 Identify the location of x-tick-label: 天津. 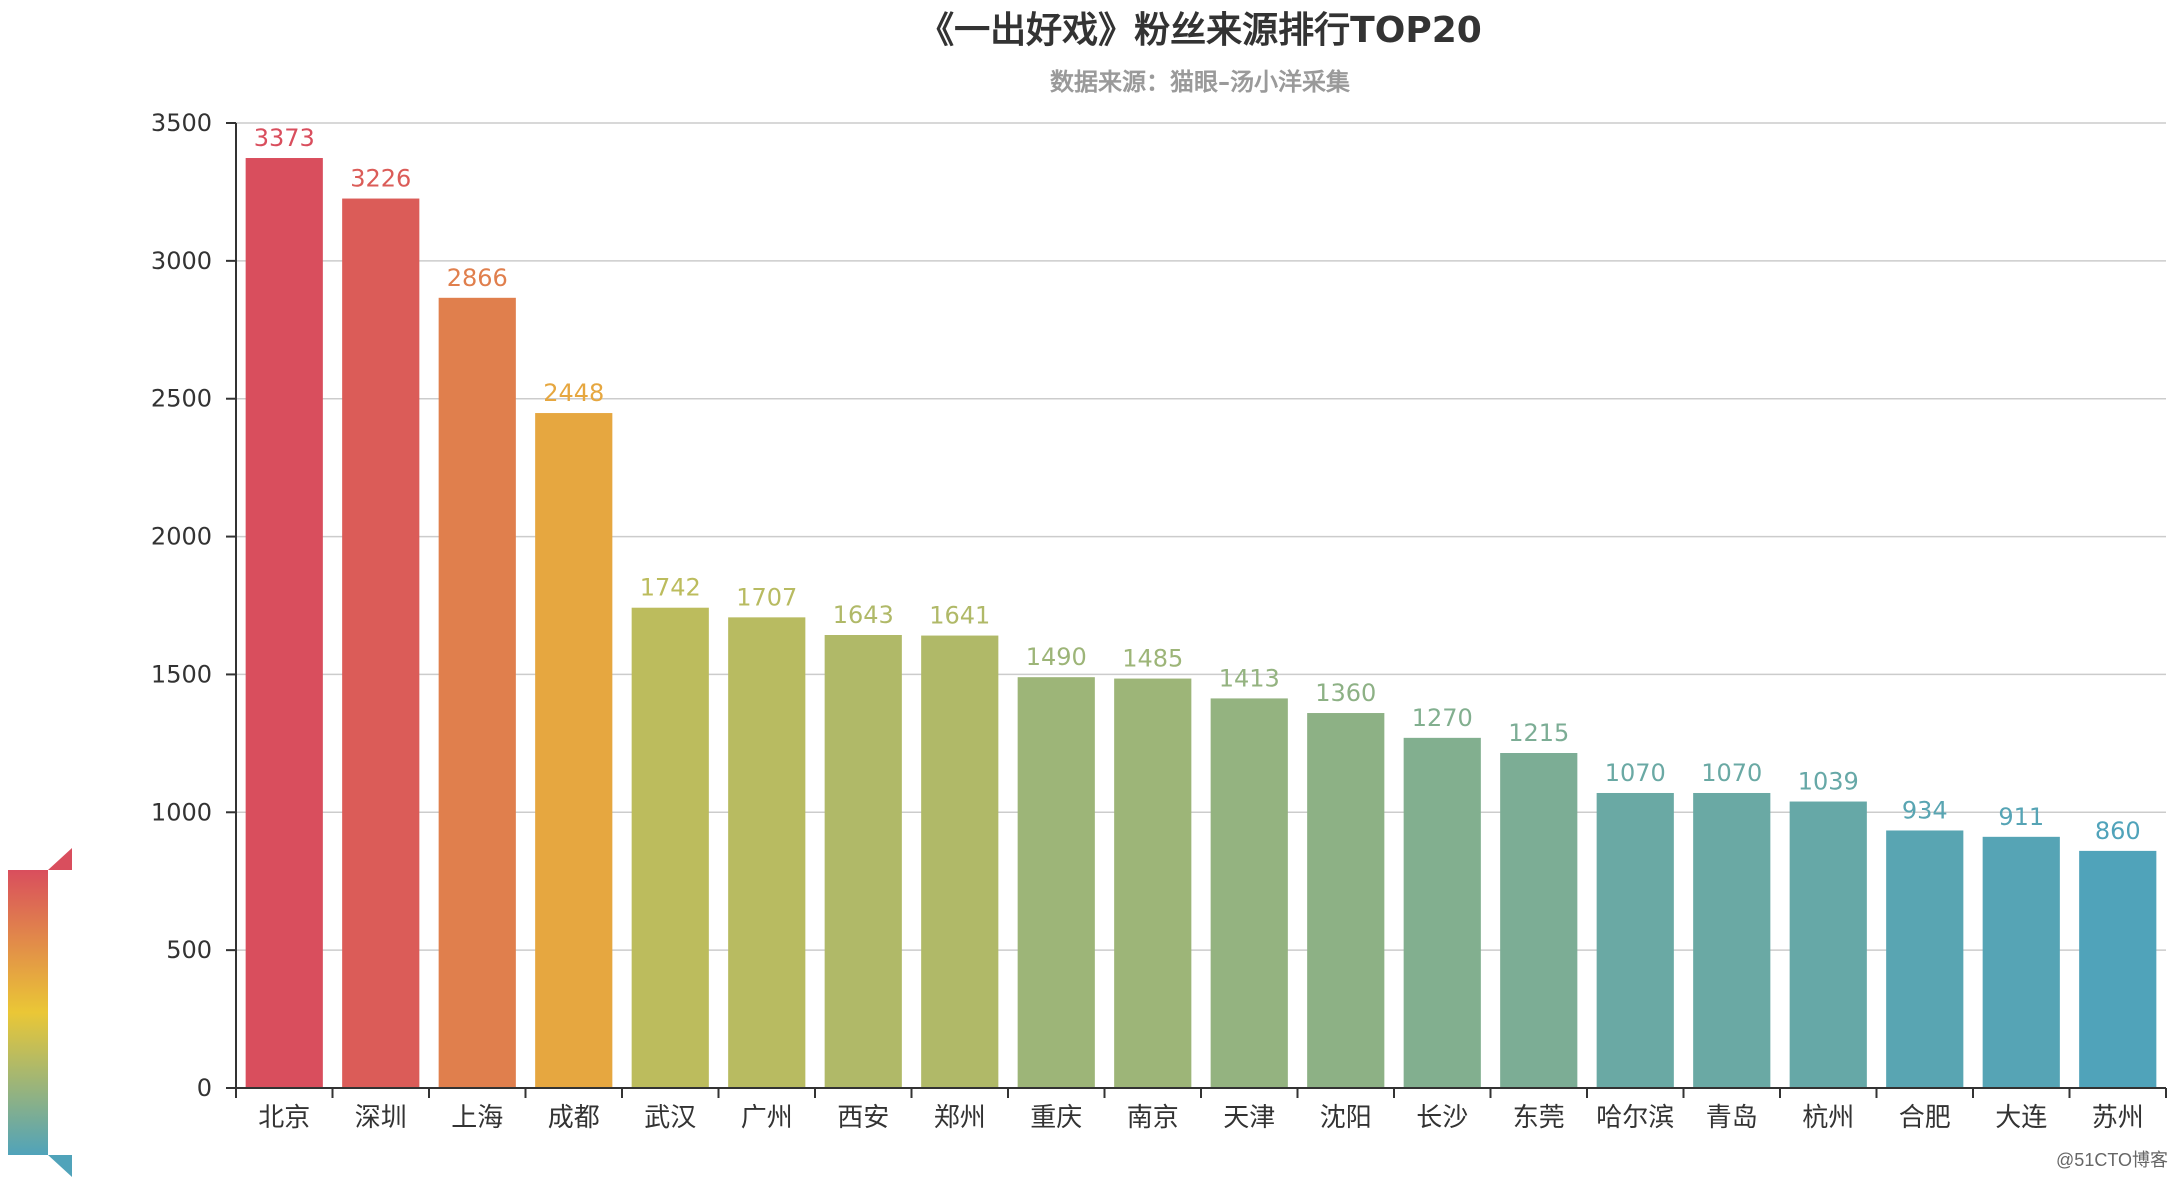
(1249, 1118).